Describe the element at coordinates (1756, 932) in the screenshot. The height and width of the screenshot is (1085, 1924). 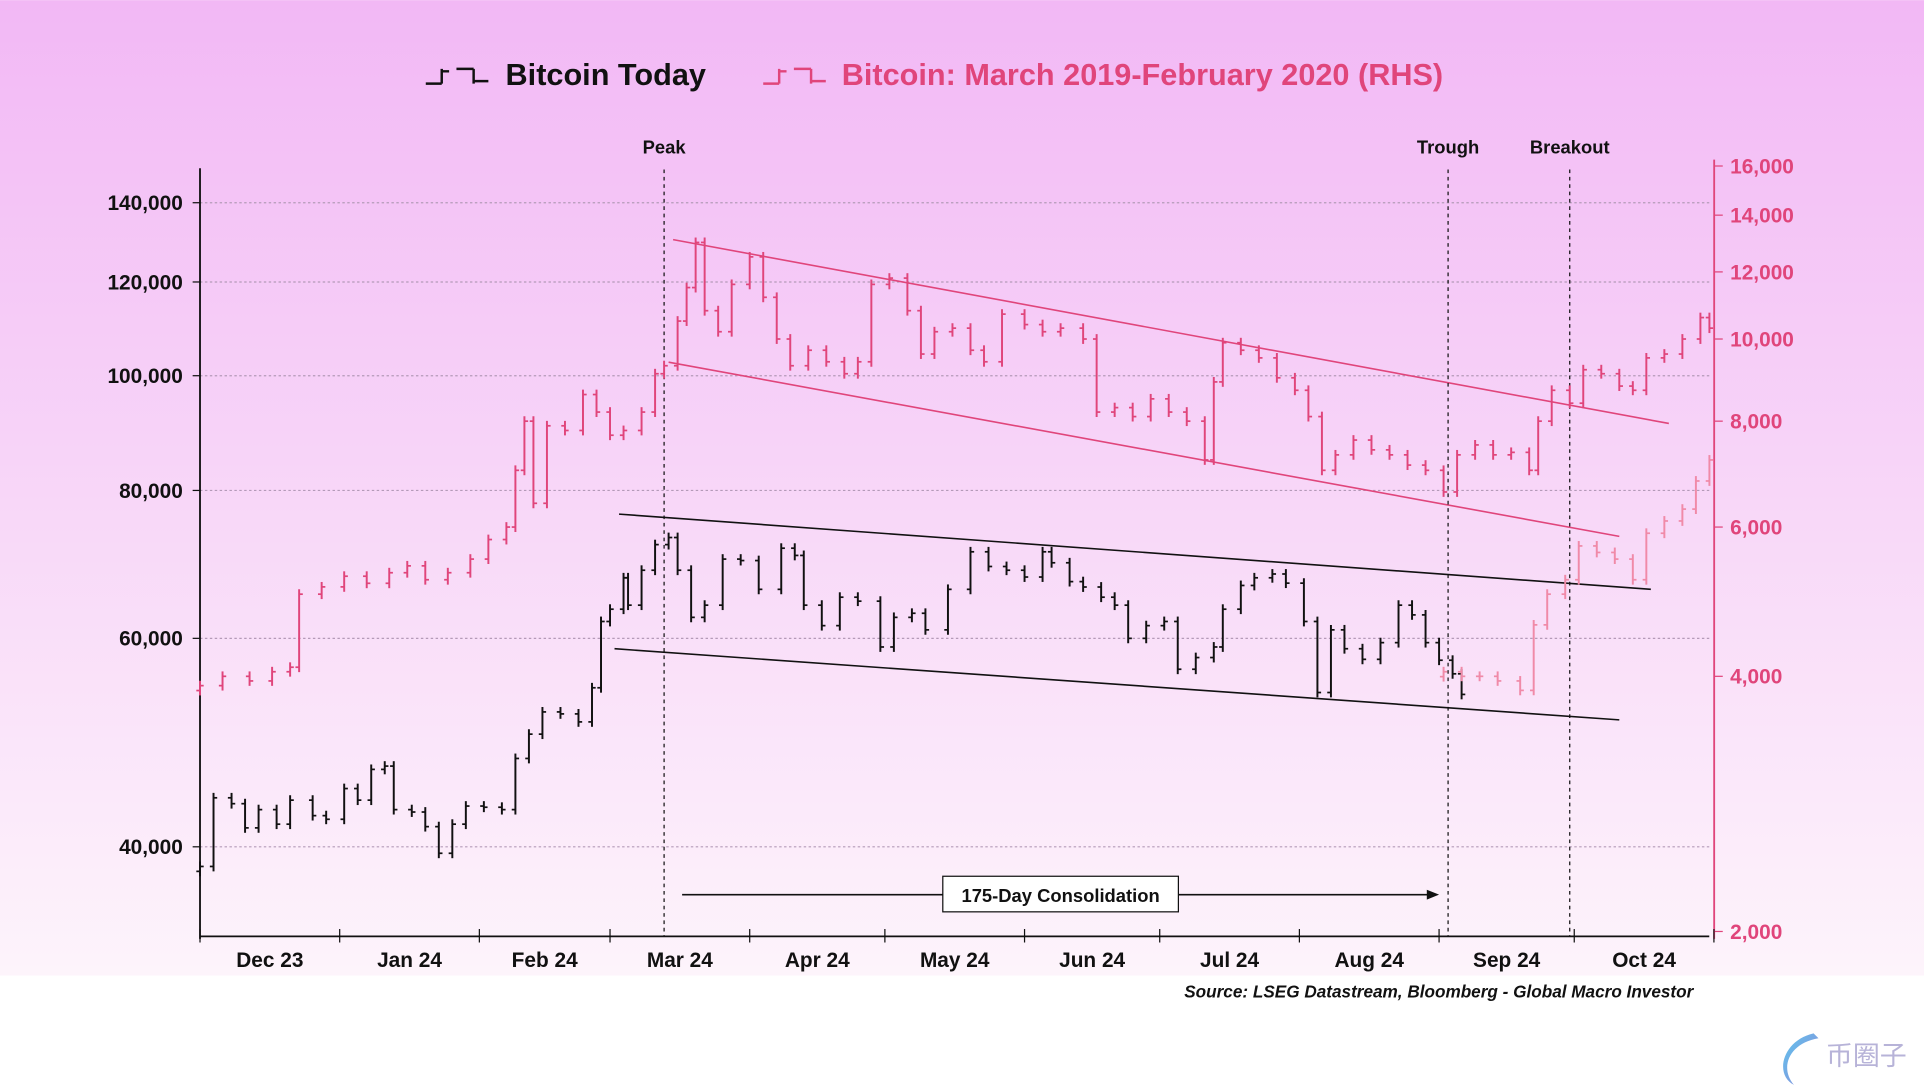
I see `y-right-tick-label: 2,000` at that location.